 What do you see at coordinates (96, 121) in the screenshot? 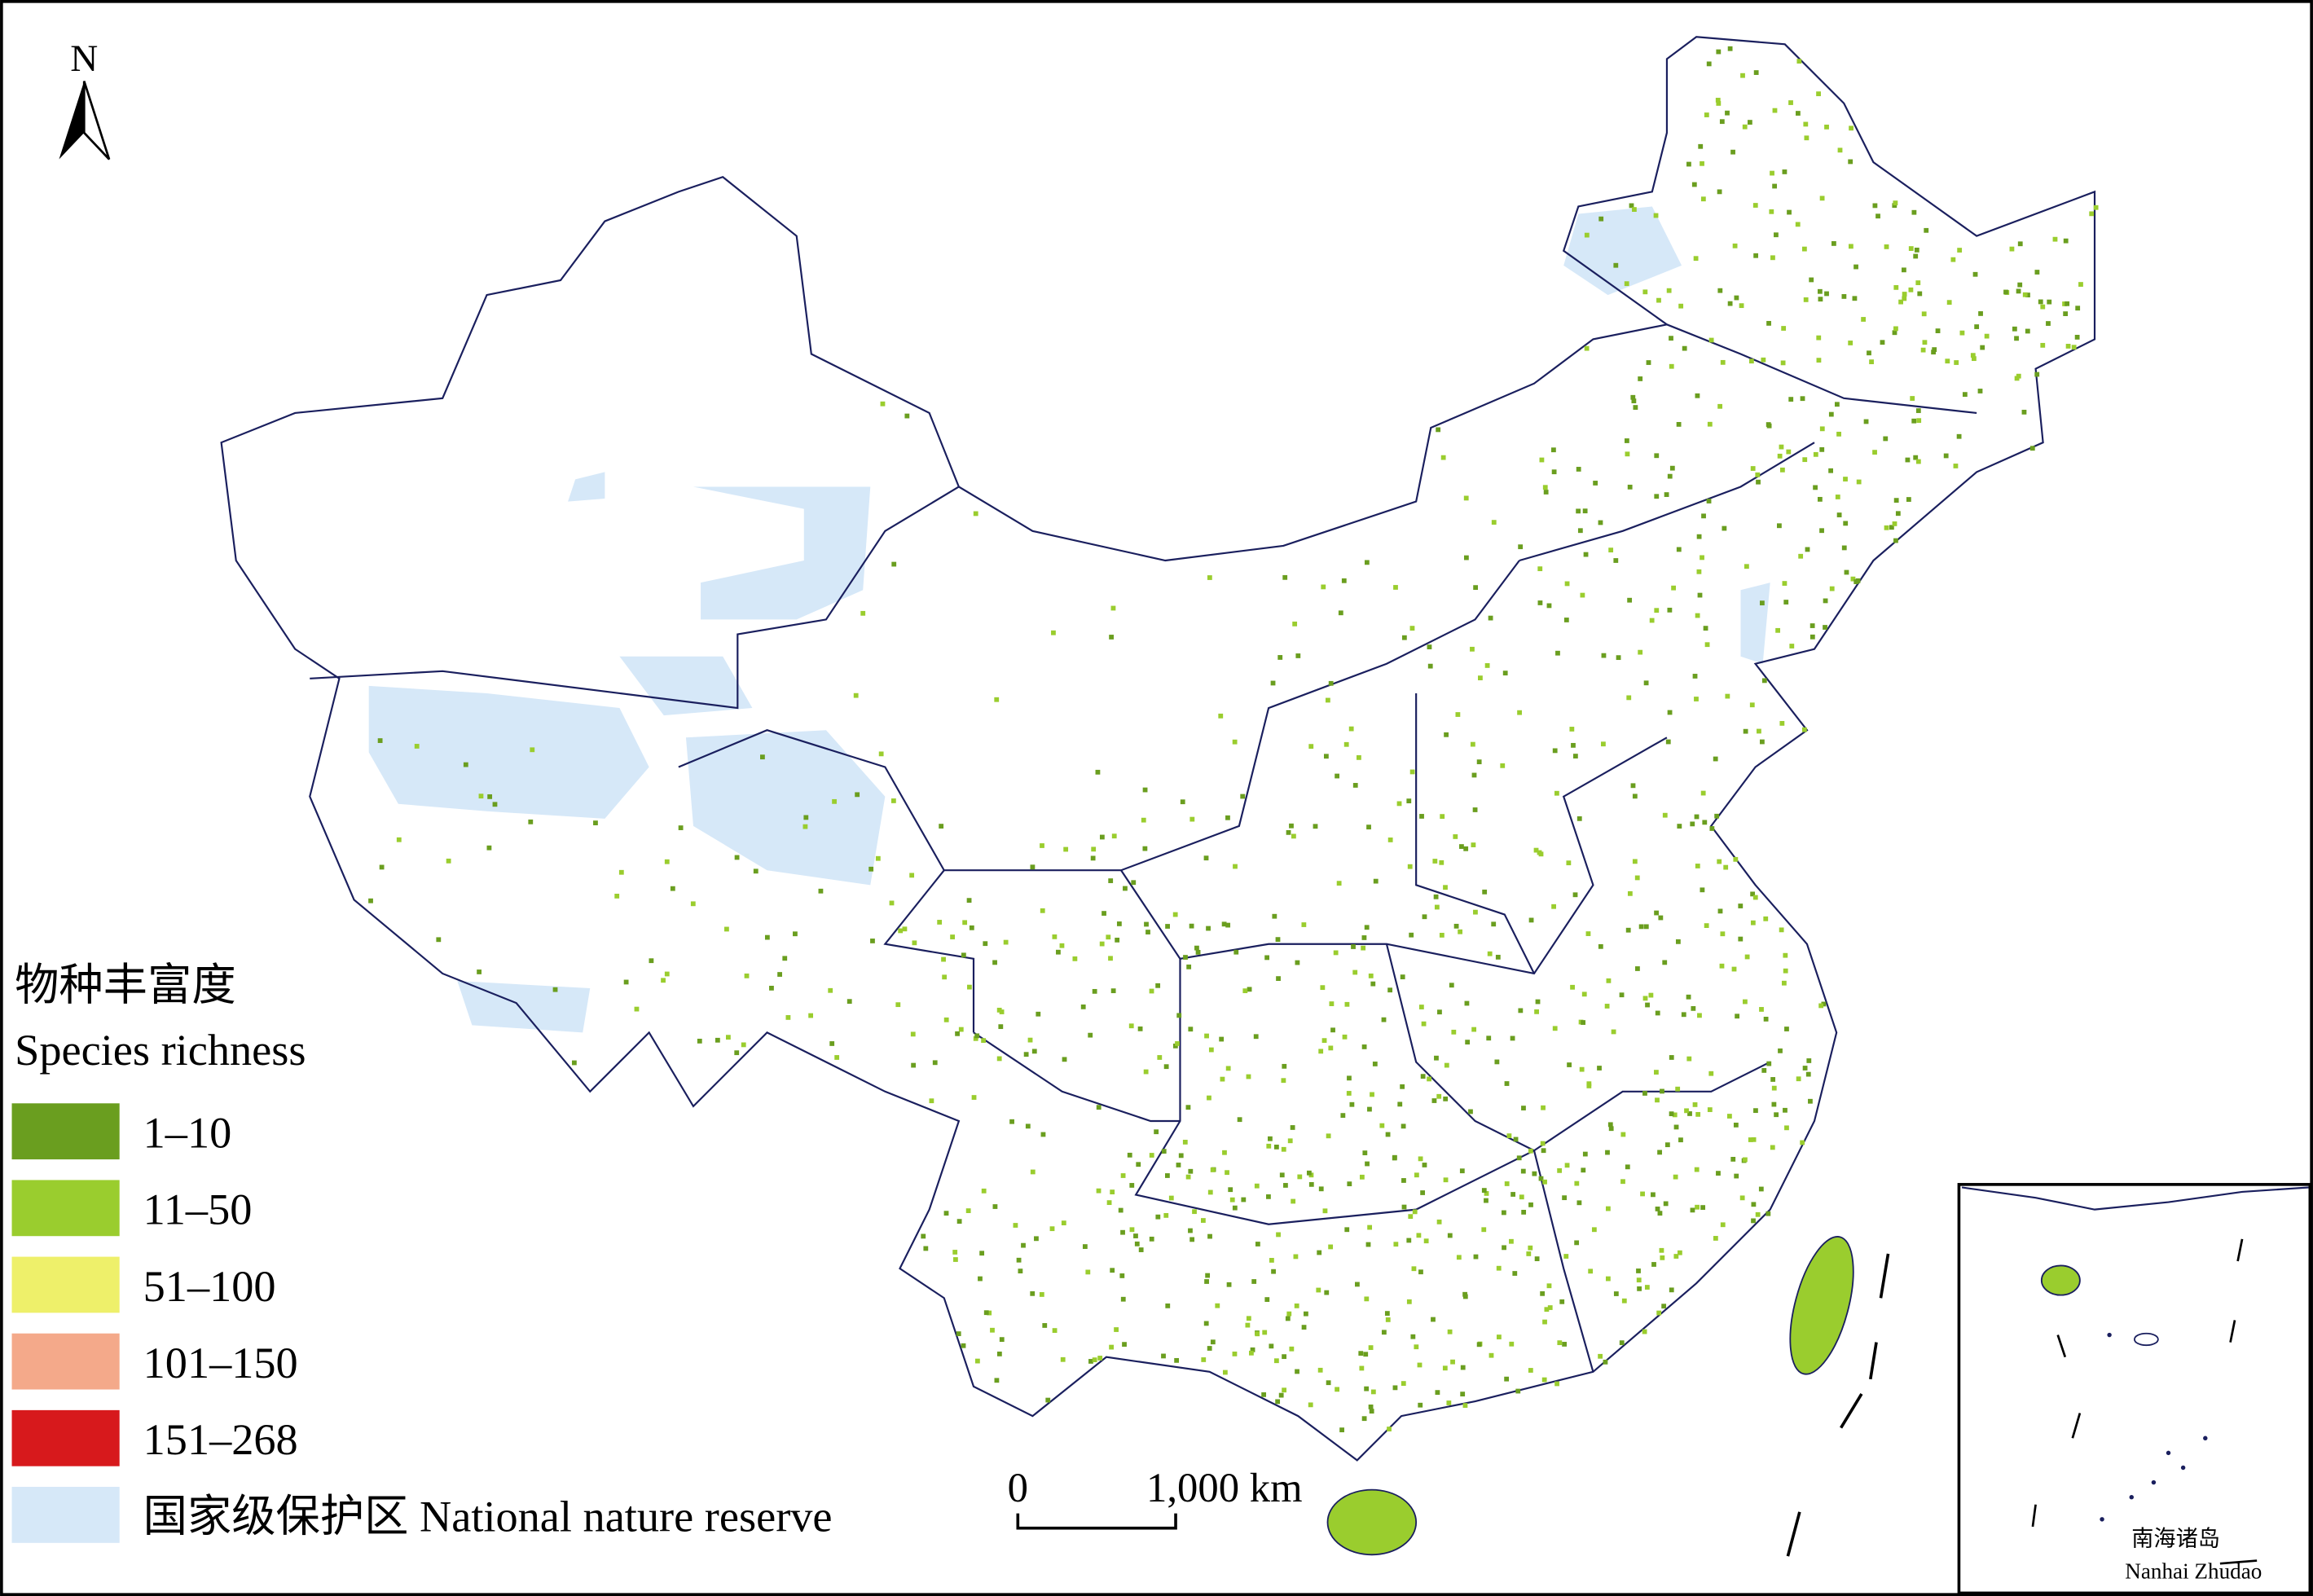
I see `arrow-right` at bounding box center [96, 121].